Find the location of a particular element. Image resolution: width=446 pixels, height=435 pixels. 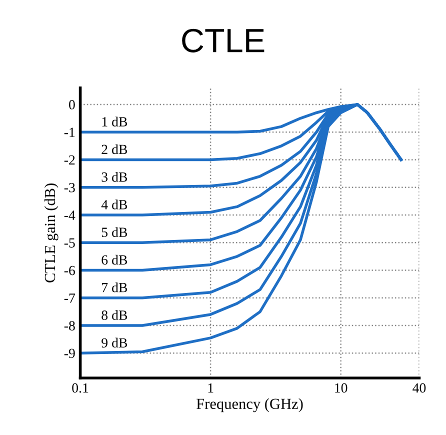

series-label: 3 dB is located at coordinates (115, 177).